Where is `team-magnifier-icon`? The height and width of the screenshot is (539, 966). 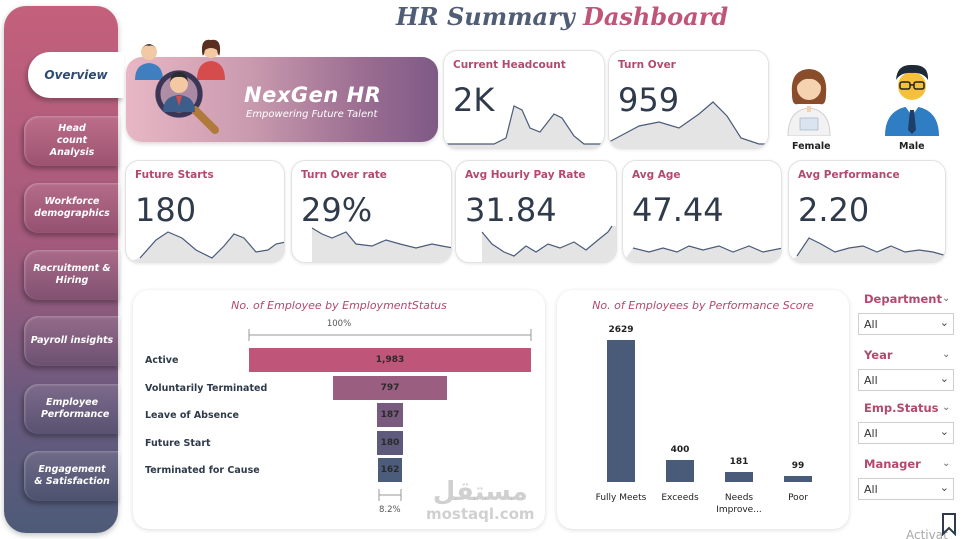
team-magnifier-icon is located at coordinates (180, 86).